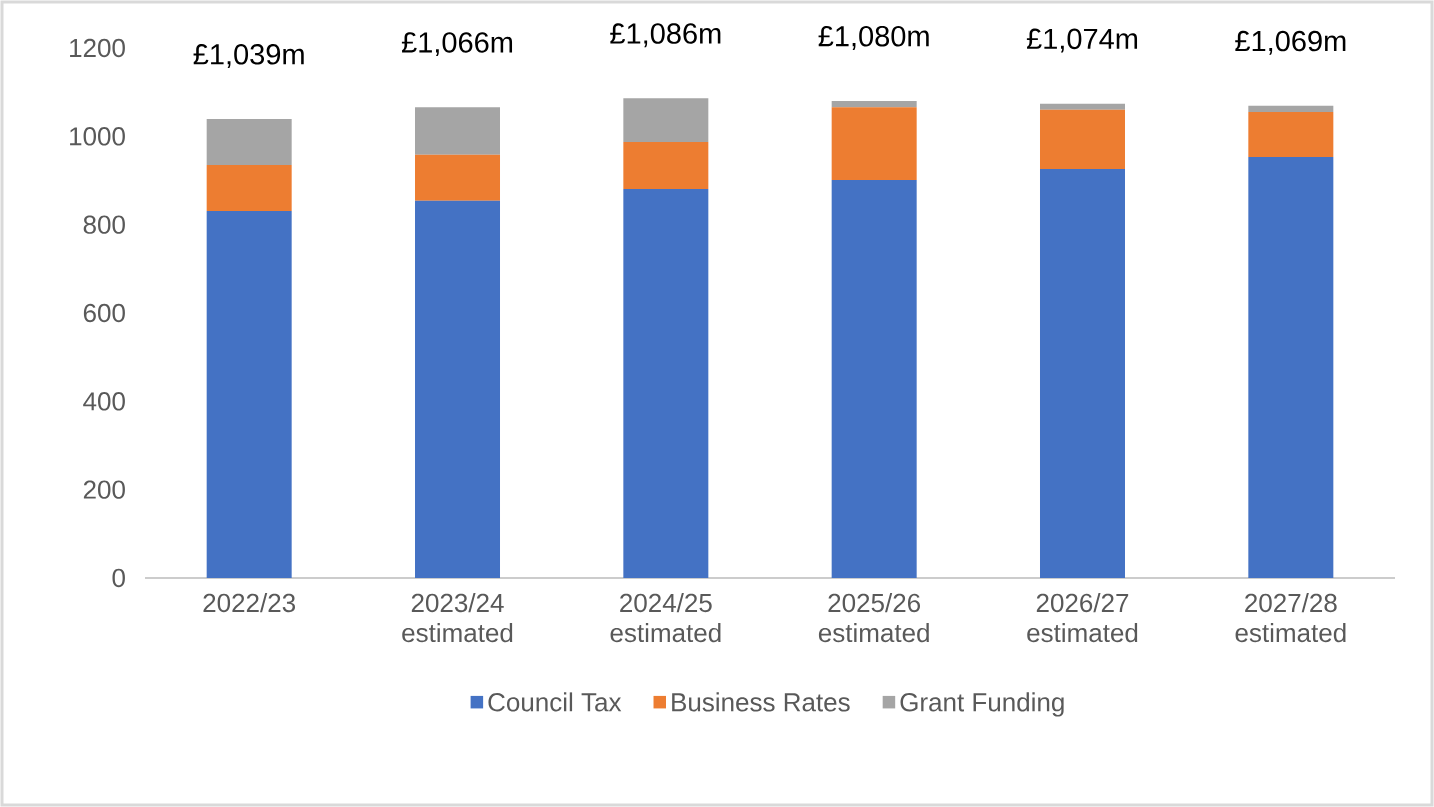  Describe the element at coordinates (1290, 42) in the screenshot. I see `total-label: £1,069m` at that location.